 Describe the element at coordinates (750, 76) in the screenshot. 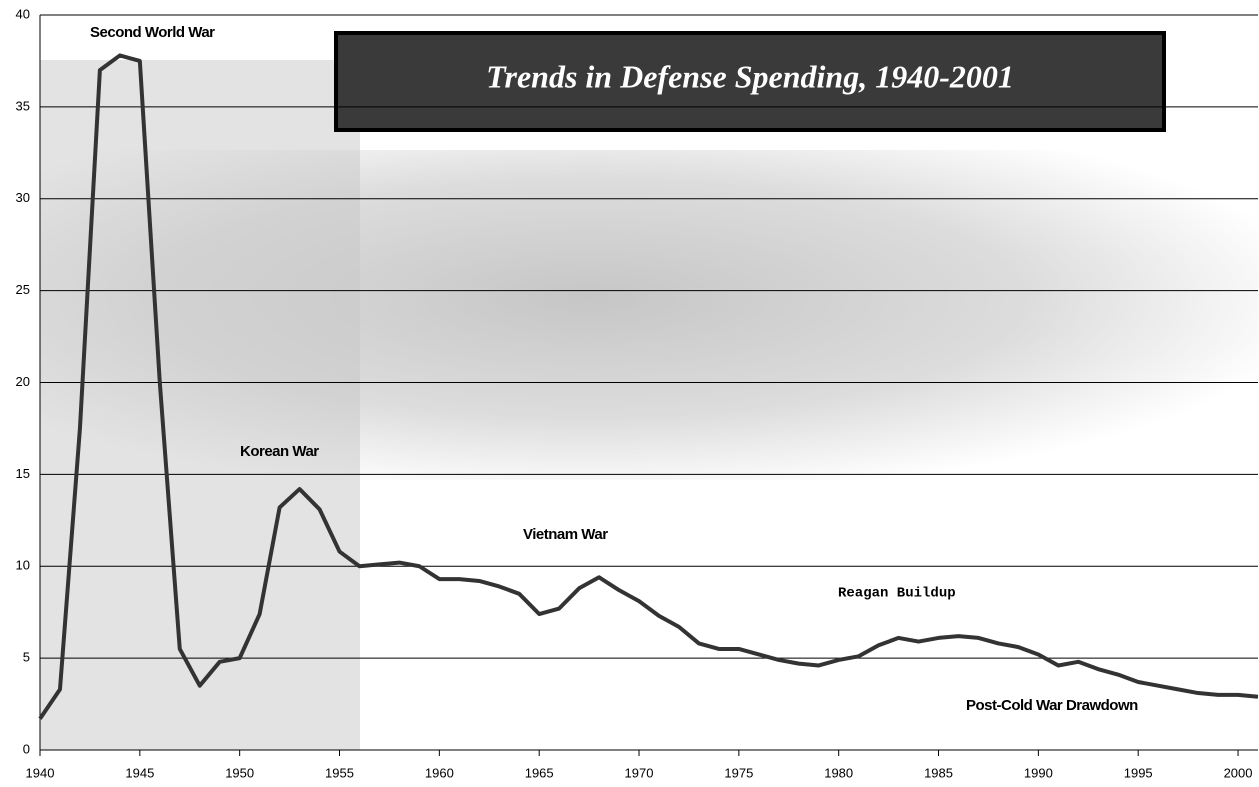

I see `chart-title: Trends in Defense Spending, 1940-2001` at that location.